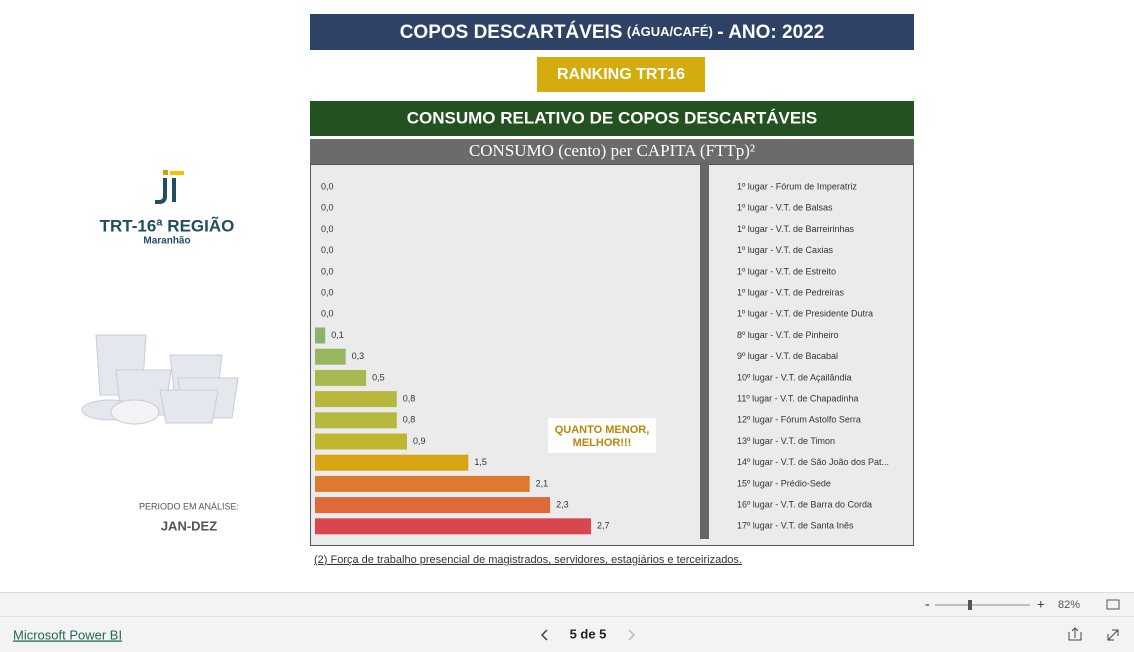 This screenshot has height=652, width=1134. I want to click on category-label: 15º lugar - Prédio-Sede, so click(784, 483).